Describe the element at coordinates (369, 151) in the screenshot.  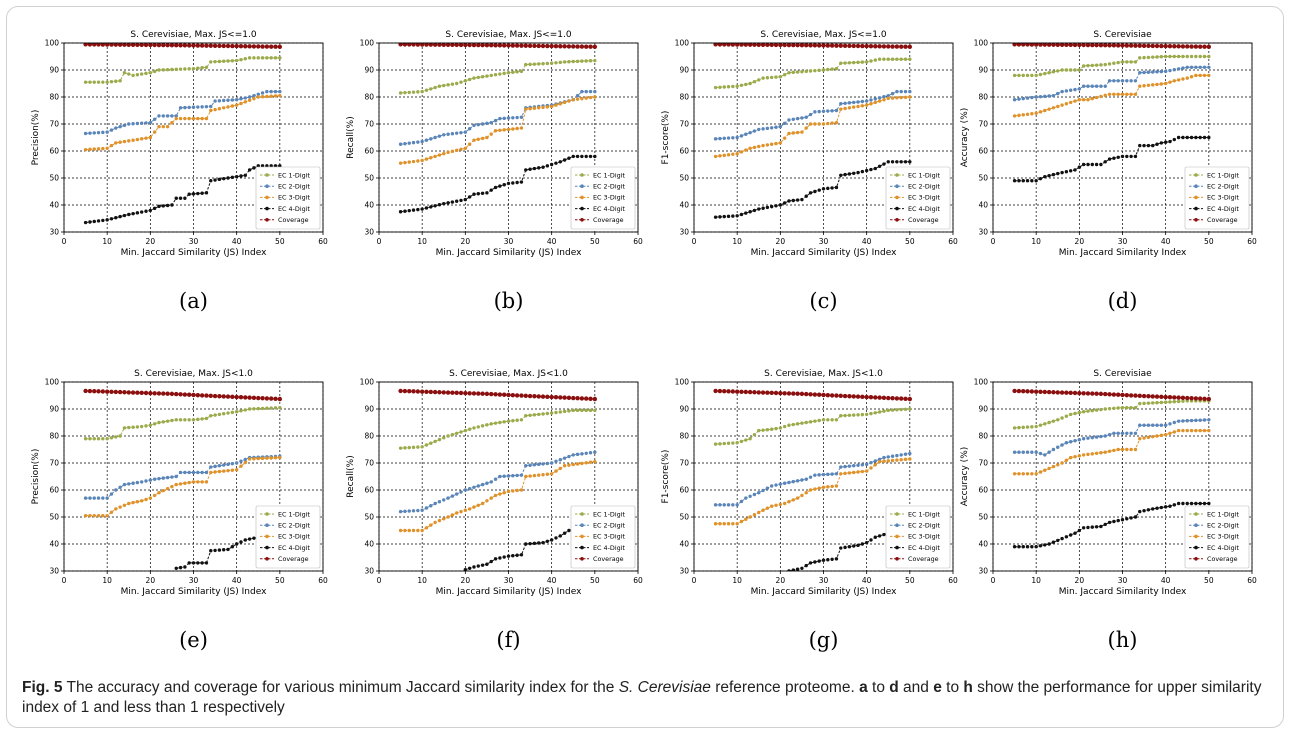
I see `y-tick-label: 60` at that location.